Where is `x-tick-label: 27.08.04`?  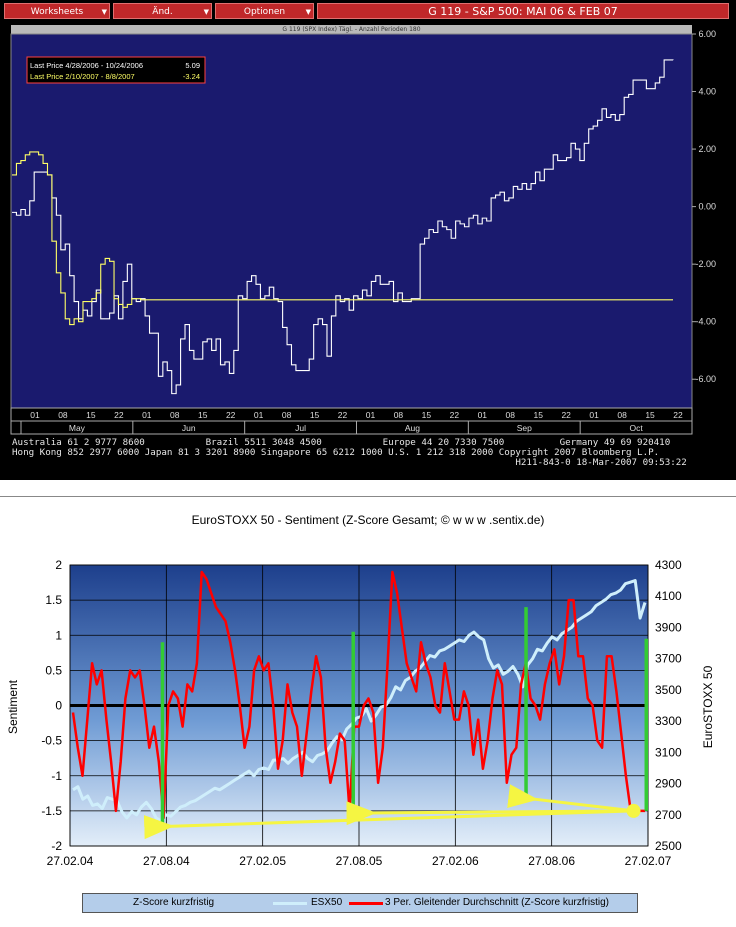
x-tick-label: 27.08.04 is located at coordinates (166, 861).